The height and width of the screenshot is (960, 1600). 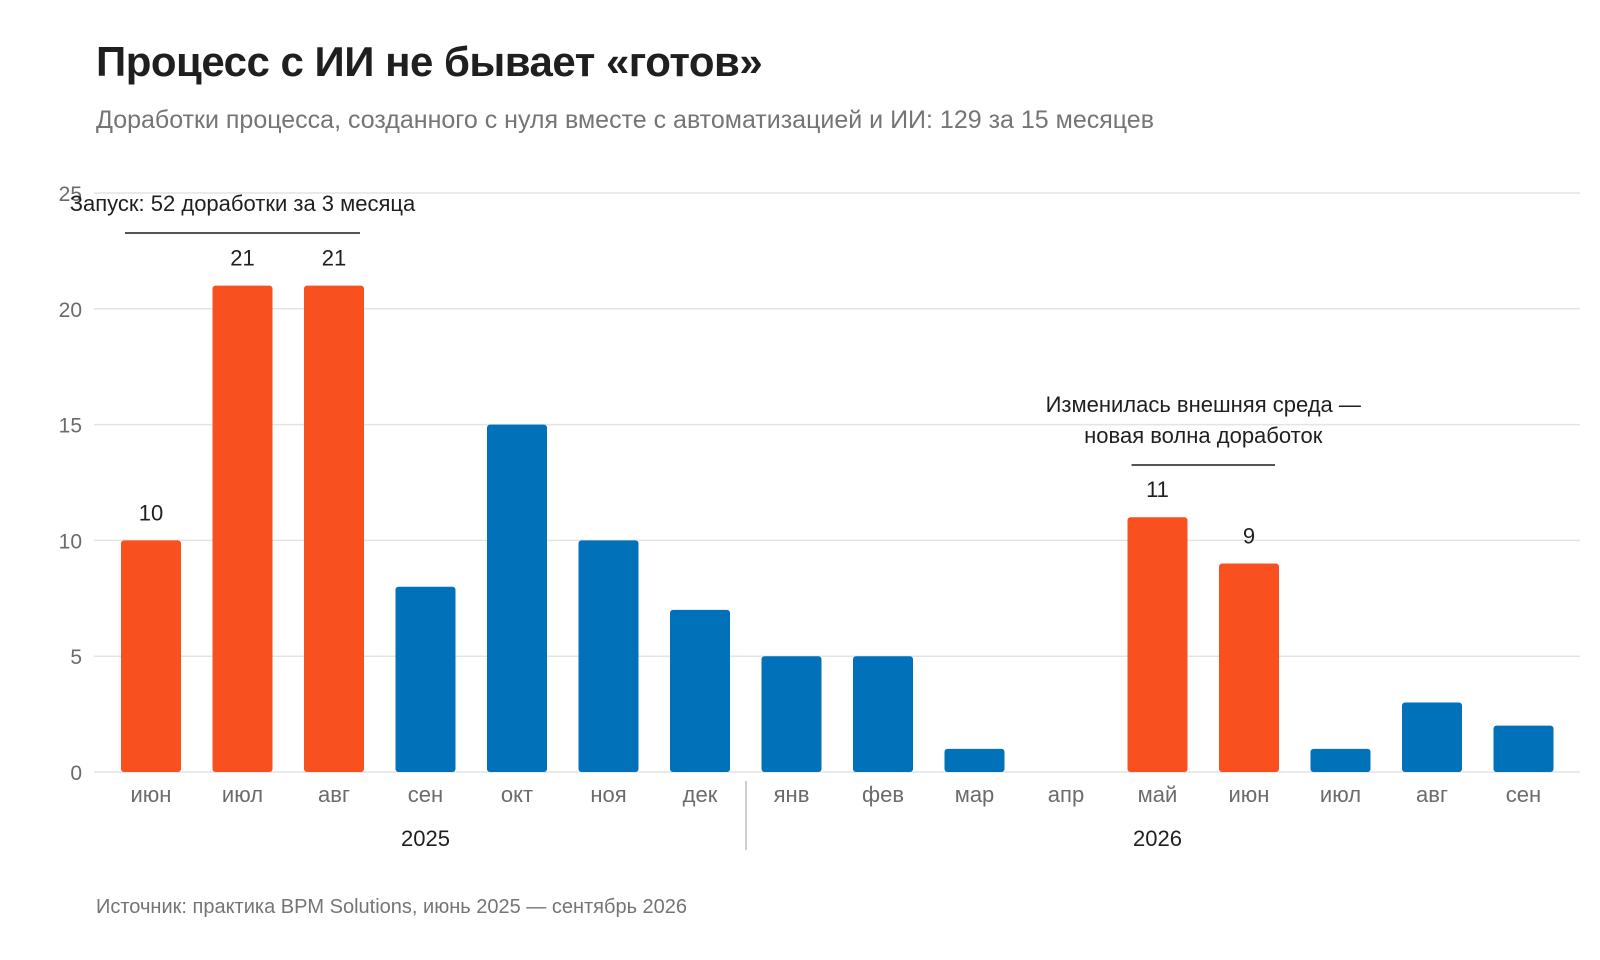 What do you see at coordinates (76, 773) in the screenshot?
I see `y-tick-label: 0` at bounding box center [76, 773].